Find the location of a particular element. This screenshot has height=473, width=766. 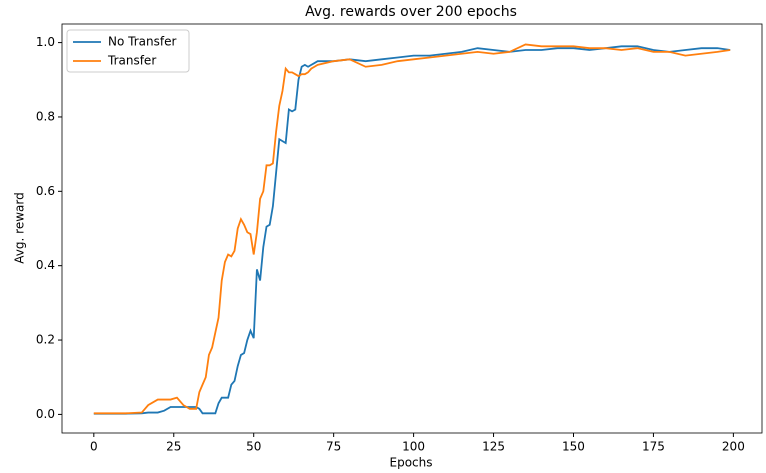

y-axis-label: Avg. reward is located at coordinates (20, 227).